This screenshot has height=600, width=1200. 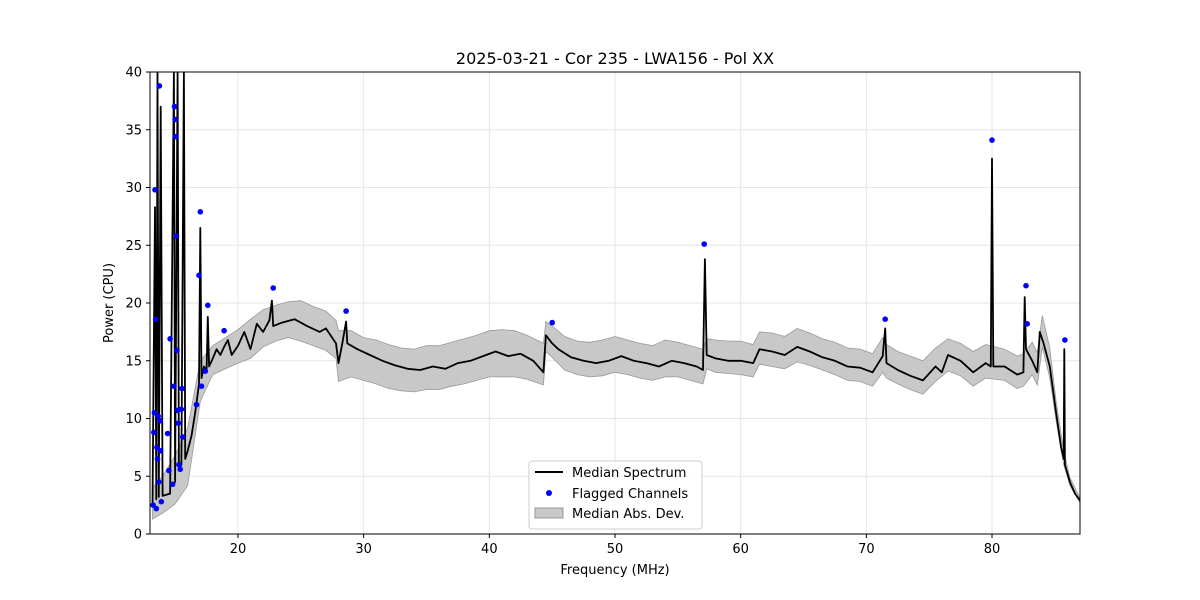 I want to click on legend-mad-swatch, so click(x=549, y=513).